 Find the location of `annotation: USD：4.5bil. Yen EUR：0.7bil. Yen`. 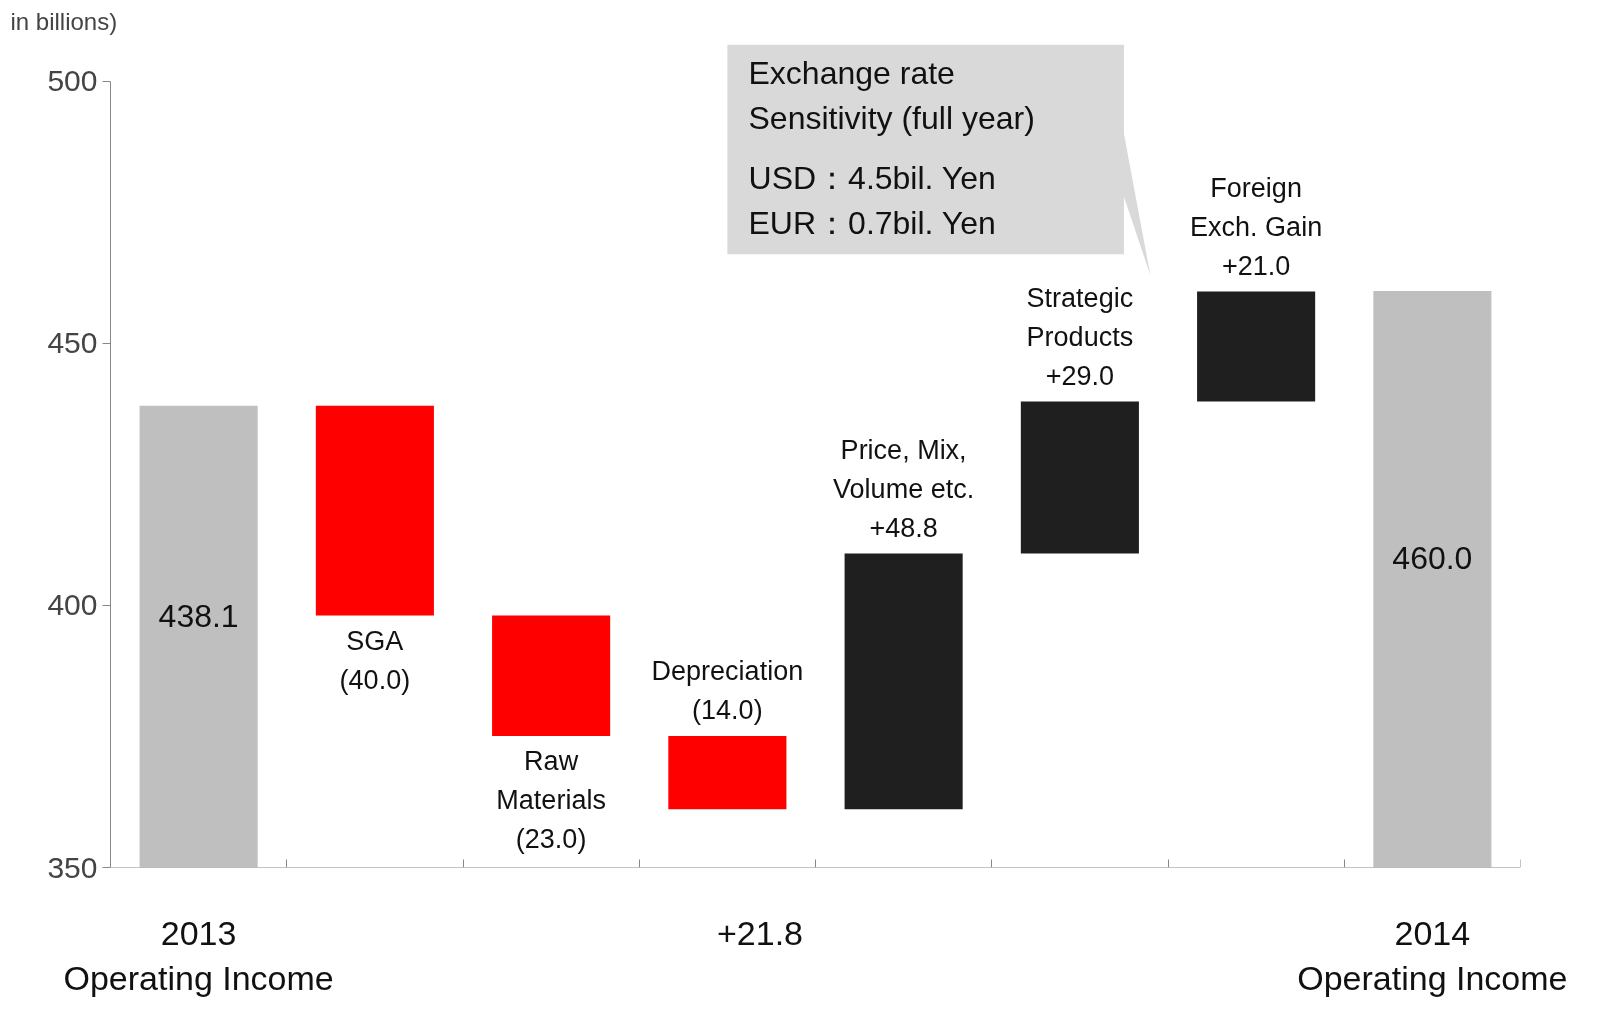

annotation: USD：4.5bil. Yen EUR：0.7bil. Yen is located at coordinates (872, 201).